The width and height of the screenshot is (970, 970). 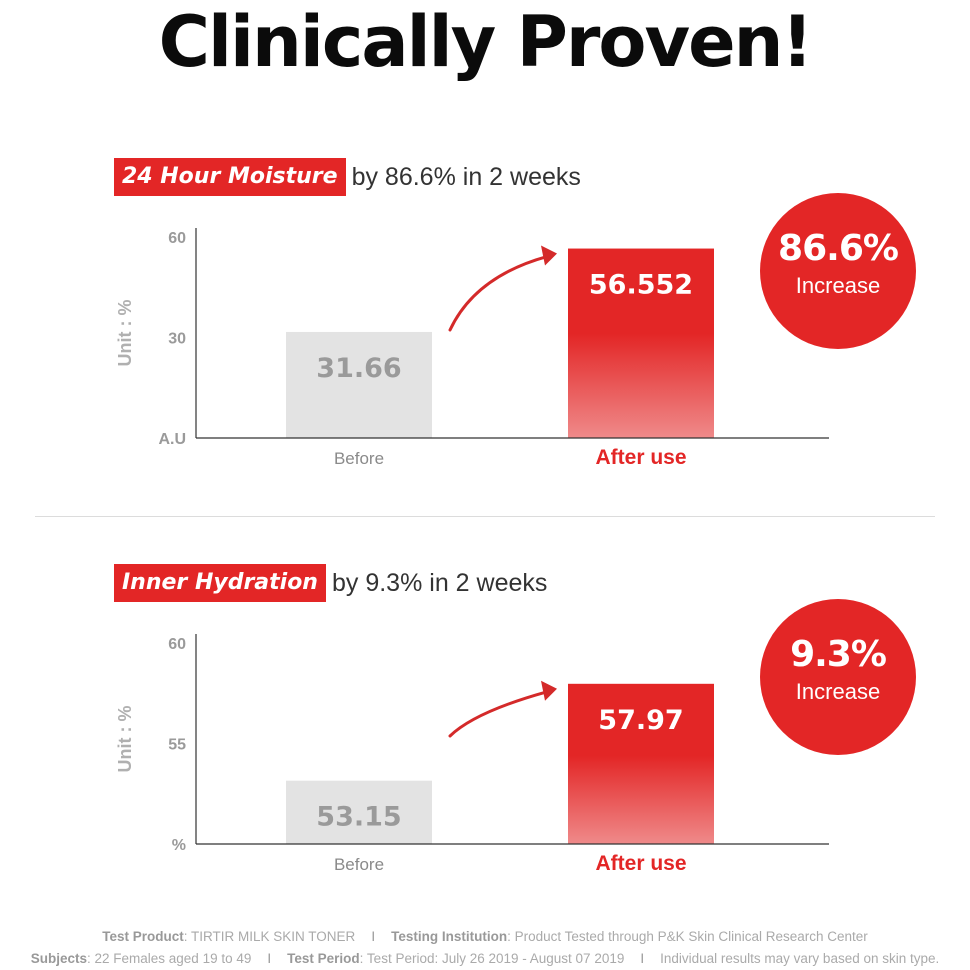 What do you see at coordinates (169, 958) in the screenshot?
I see `footer-subjects-value: : 22 Females aged 19 to 49` at bounding box center [169, 958].